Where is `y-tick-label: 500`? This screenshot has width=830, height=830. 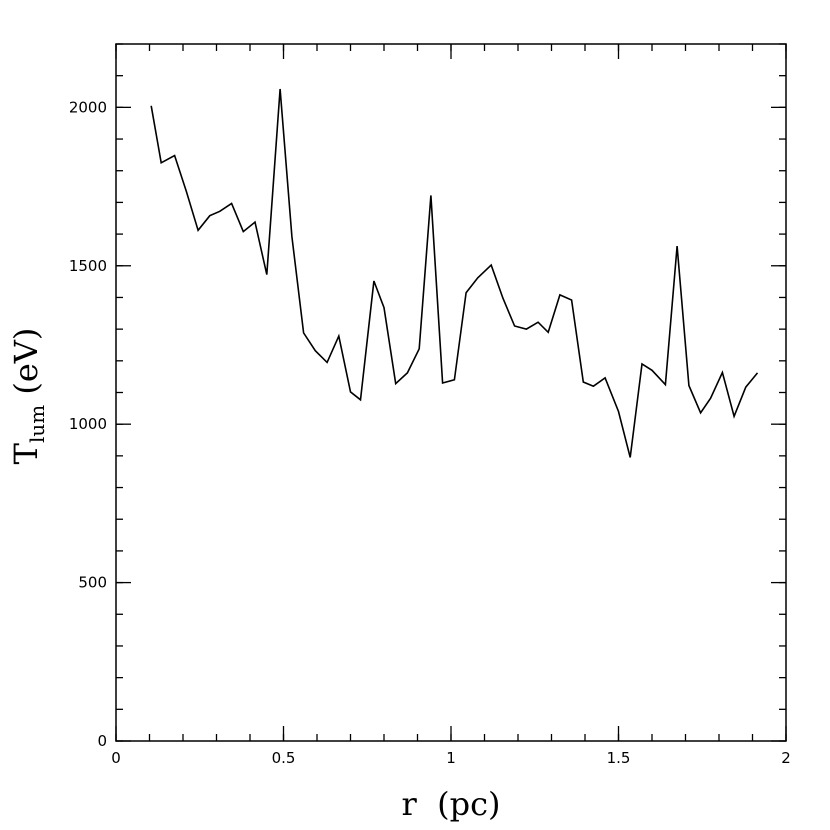
y-tick-label: 500 is located at coordinates (92, 583).